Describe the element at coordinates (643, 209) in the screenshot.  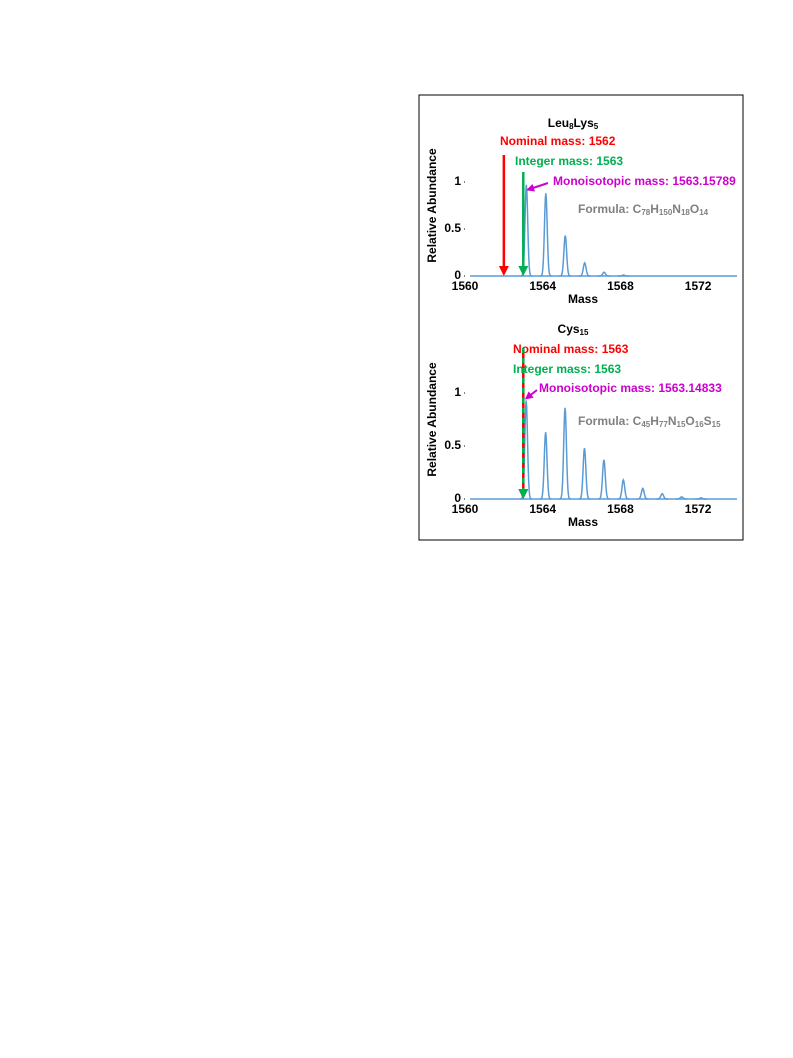
I see `formula: Formula: C78H150N18O14` at that location.